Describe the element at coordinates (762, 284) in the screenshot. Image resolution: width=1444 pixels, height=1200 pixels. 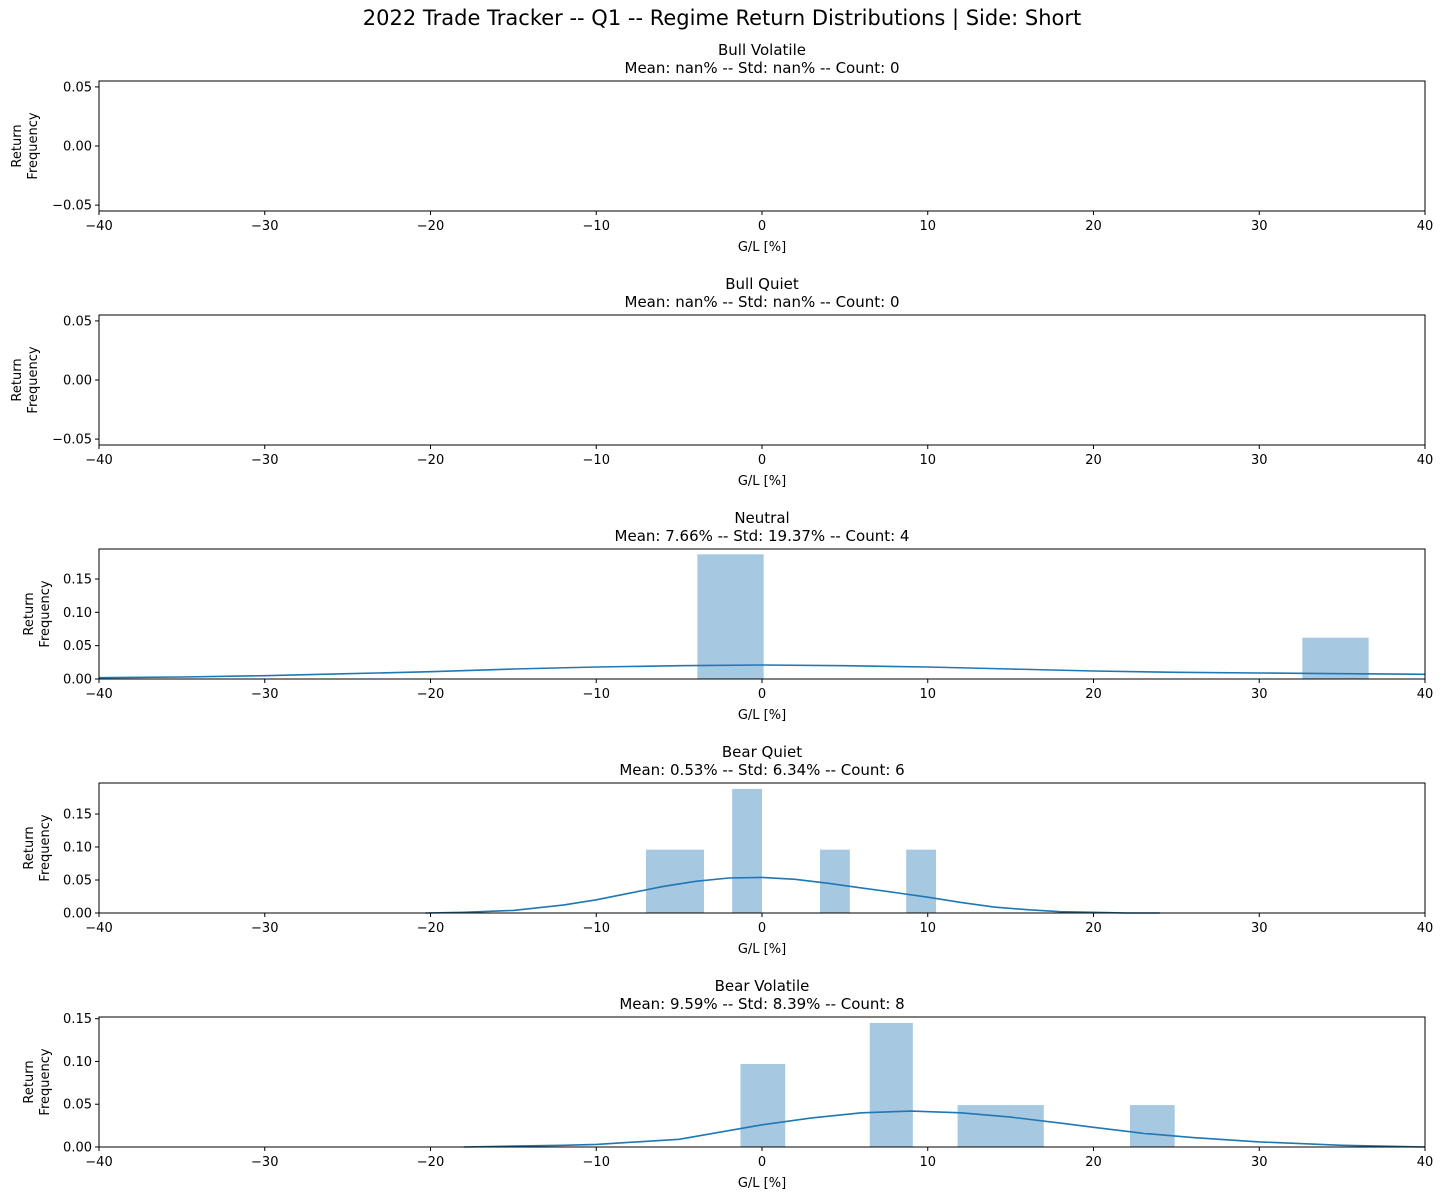
I see `panel-title: Bull Quiet` at that location.